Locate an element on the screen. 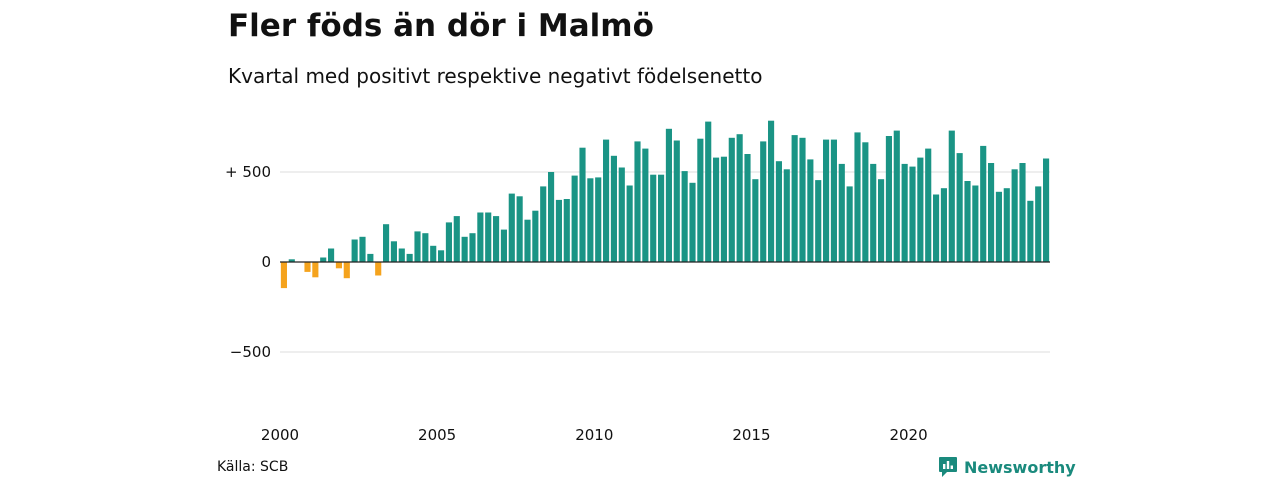 The height and width of the screenshot is (480, 1280). x-tick-label: 2015 is located at coordinates (751, 435).